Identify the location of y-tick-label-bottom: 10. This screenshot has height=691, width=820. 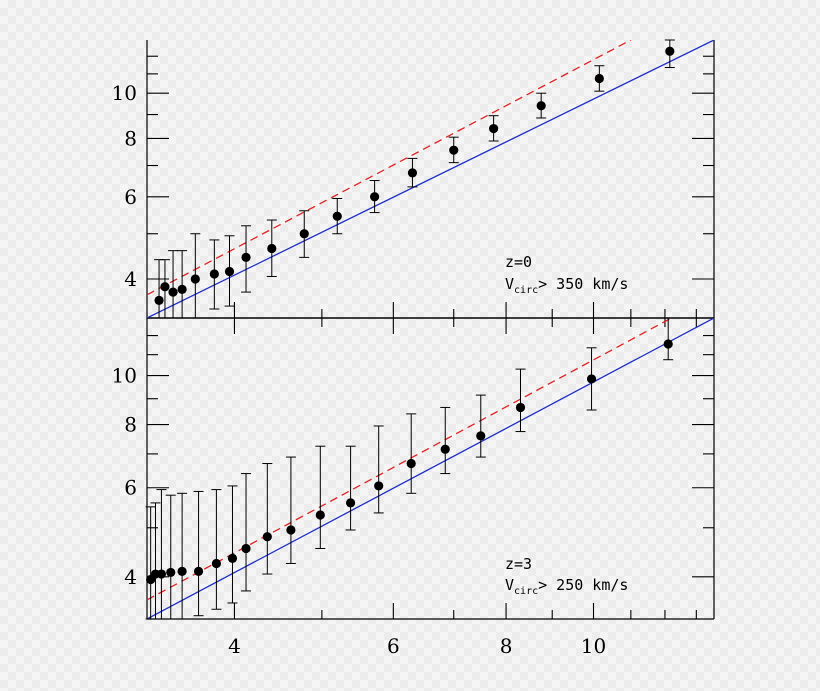
(124, 376).